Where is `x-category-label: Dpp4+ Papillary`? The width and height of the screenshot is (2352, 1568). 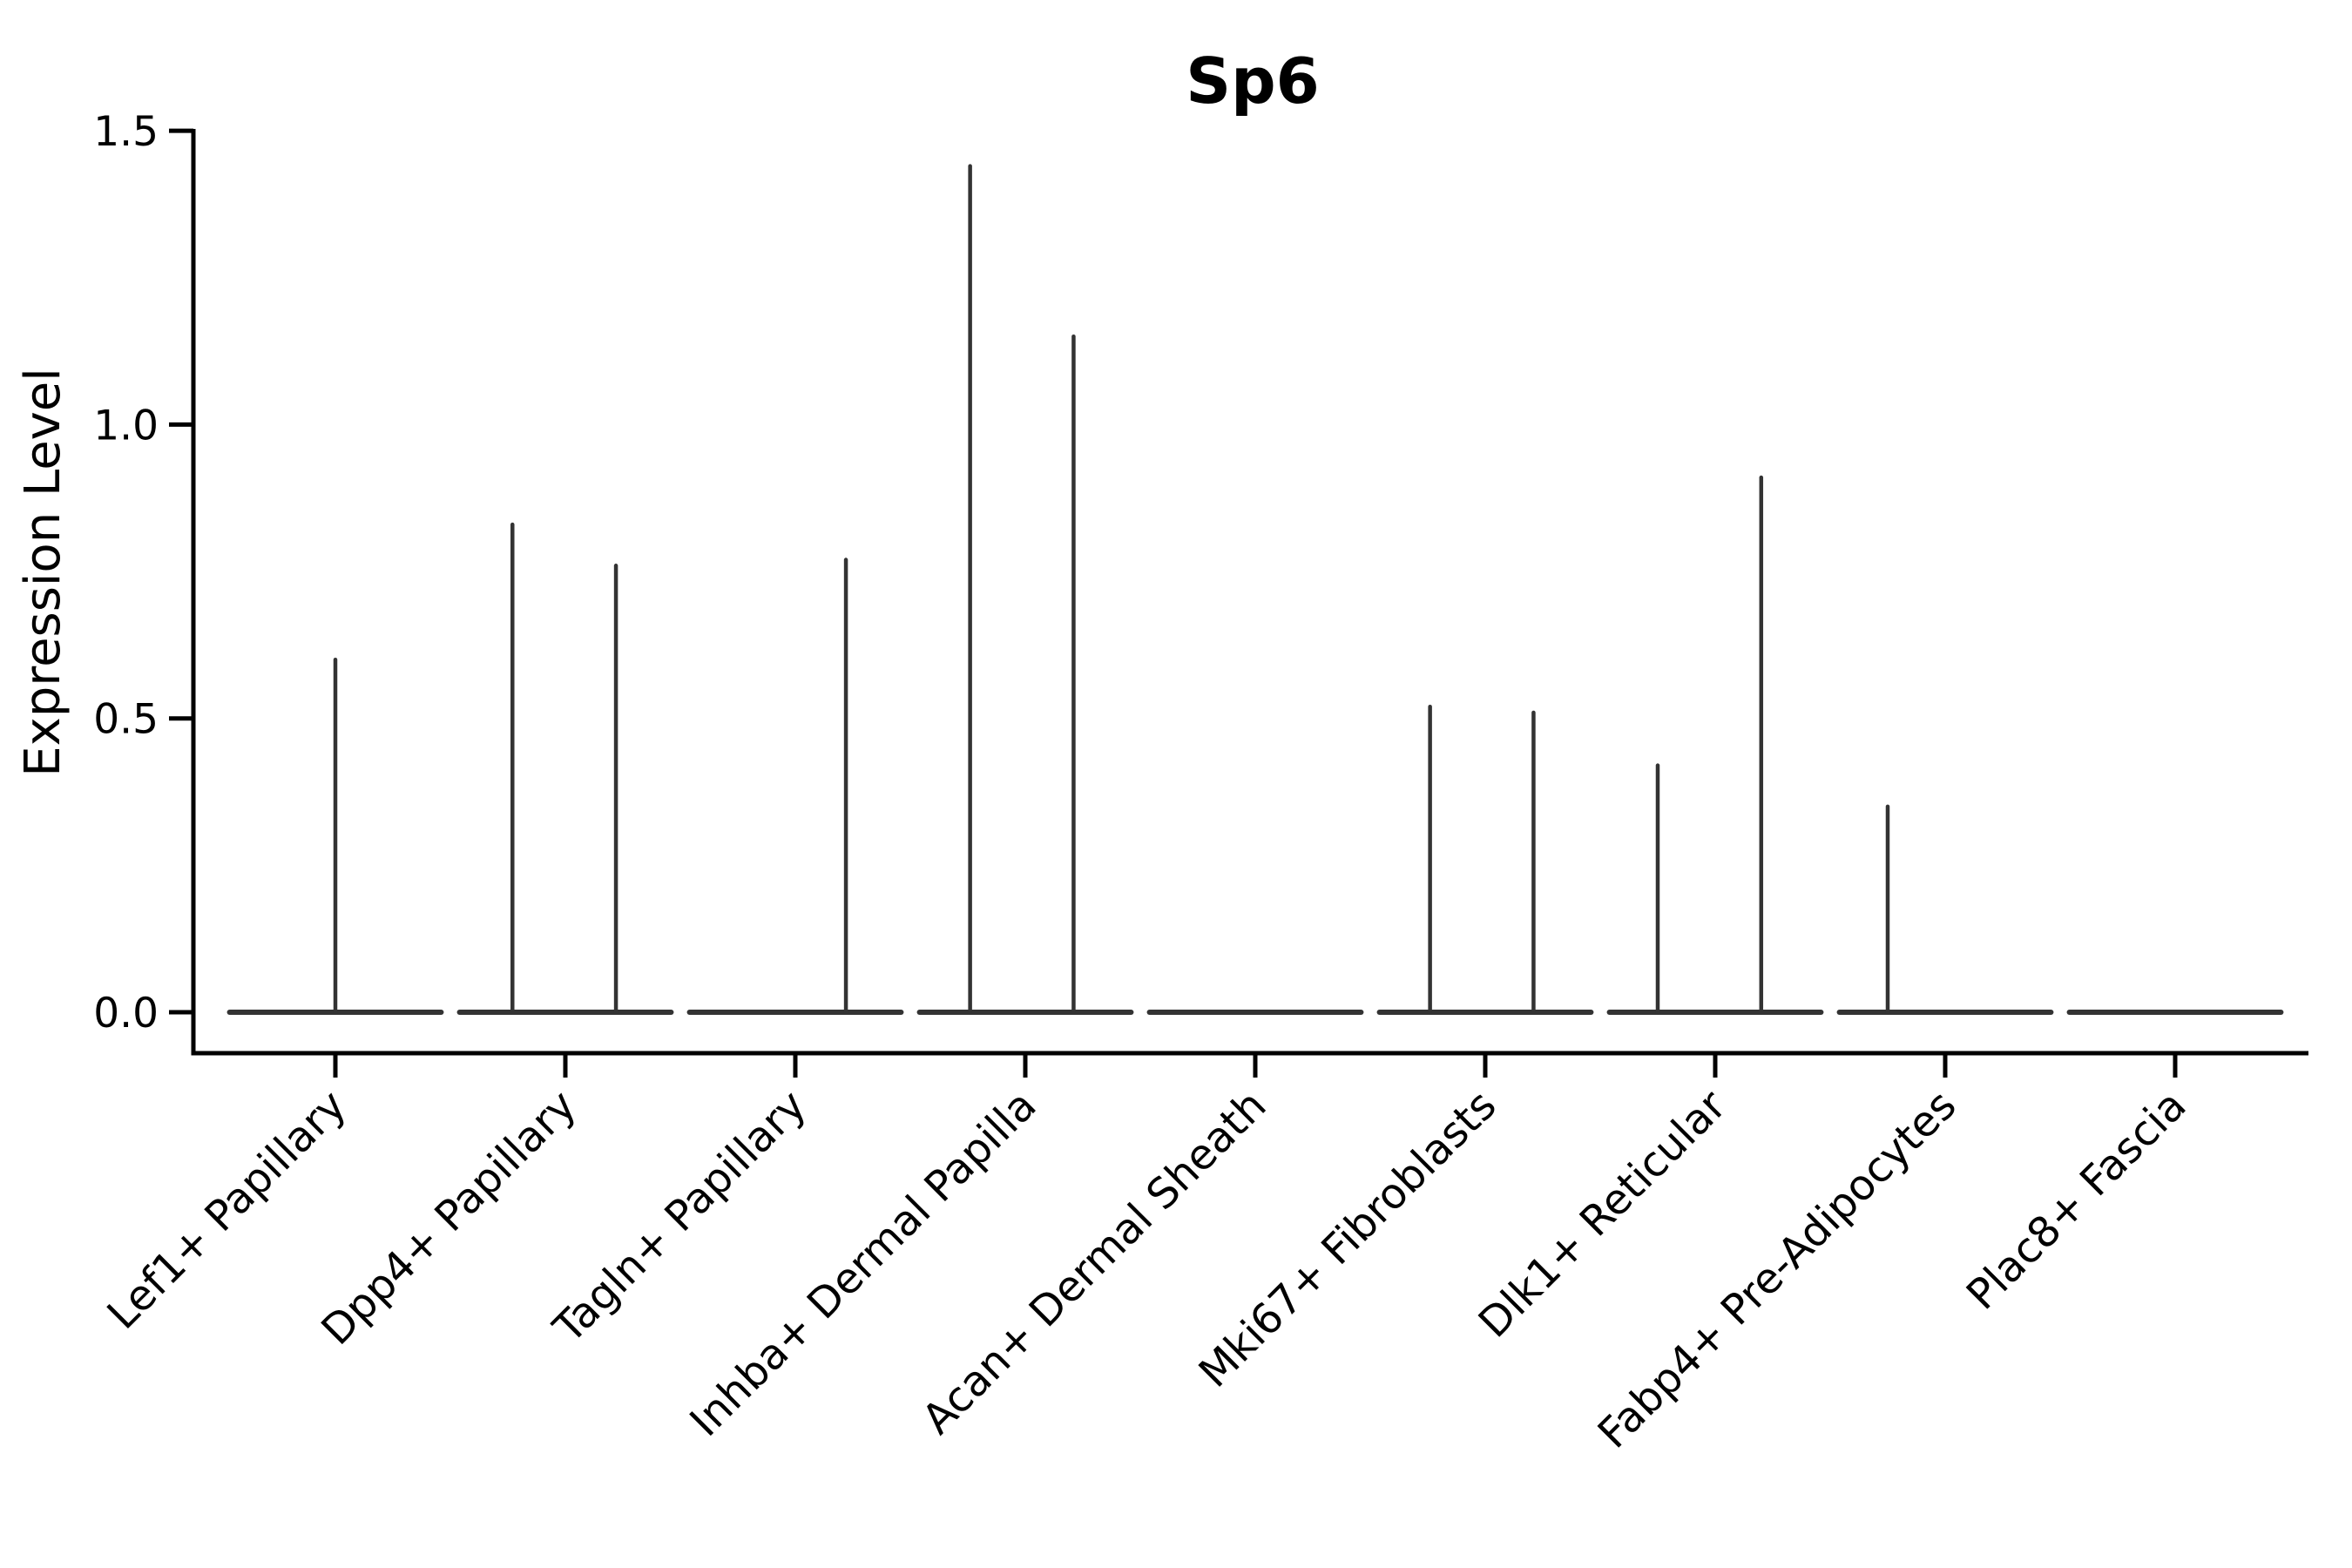 x-category-label: Dpp4+ Papillary is located at coordinates (448, 1218).